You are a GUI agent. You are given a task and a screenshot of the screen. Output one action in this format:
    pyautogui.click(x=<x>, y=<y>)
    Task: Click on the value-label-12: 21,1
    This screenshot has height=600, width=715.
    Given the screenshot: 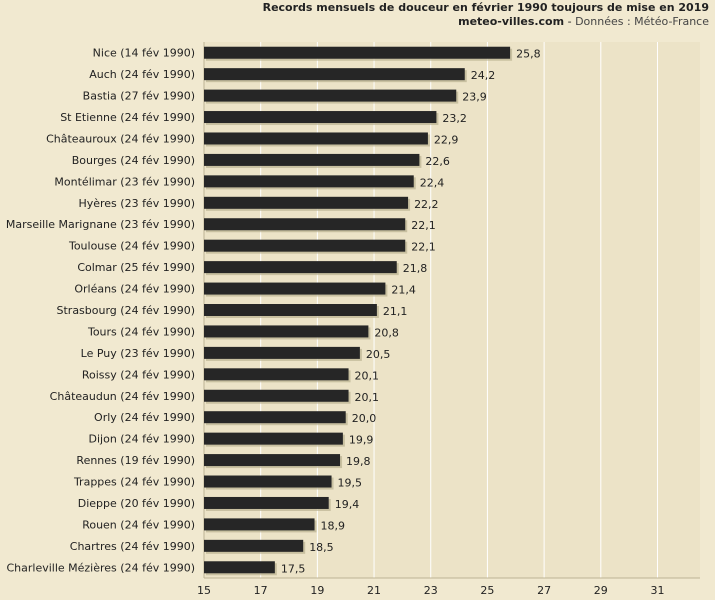 What is the action you would take?
    pyautogui.click(x=395, y=311)
    